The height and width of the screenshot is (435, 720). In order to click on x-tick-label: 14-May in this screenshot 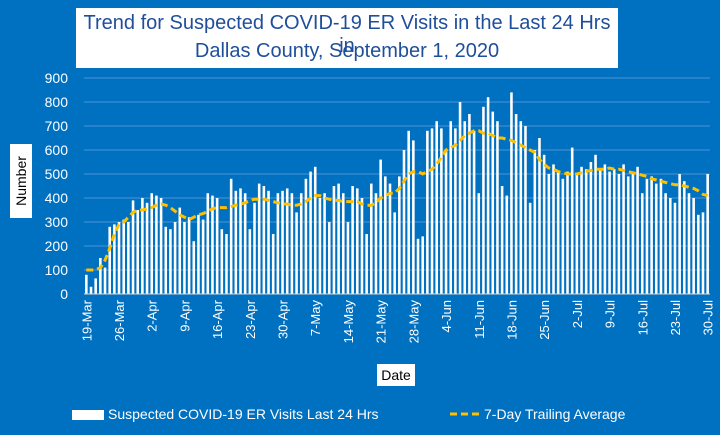, I will do `click(348, 322)`.